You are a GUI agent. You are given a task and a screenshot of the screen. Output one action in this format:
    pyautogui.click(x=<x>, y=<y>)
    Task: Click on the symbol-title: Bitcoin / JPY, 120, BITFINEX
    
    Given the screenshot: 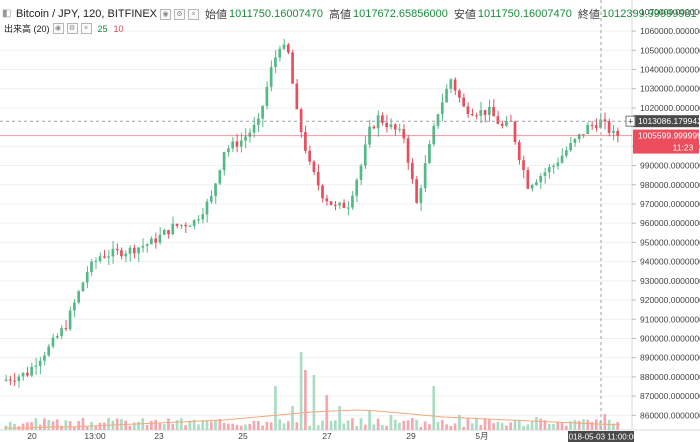 What is the action you would take?
    pyautogui.click(x=87, y=14)
    